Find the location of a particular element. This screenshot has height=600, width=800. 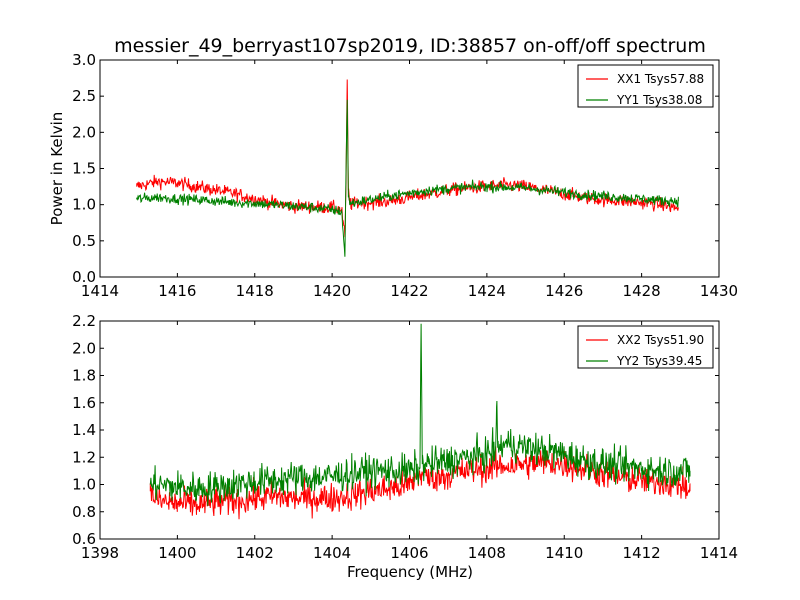

y-tick-label: 1.2 is located at coordinates (84, 457).